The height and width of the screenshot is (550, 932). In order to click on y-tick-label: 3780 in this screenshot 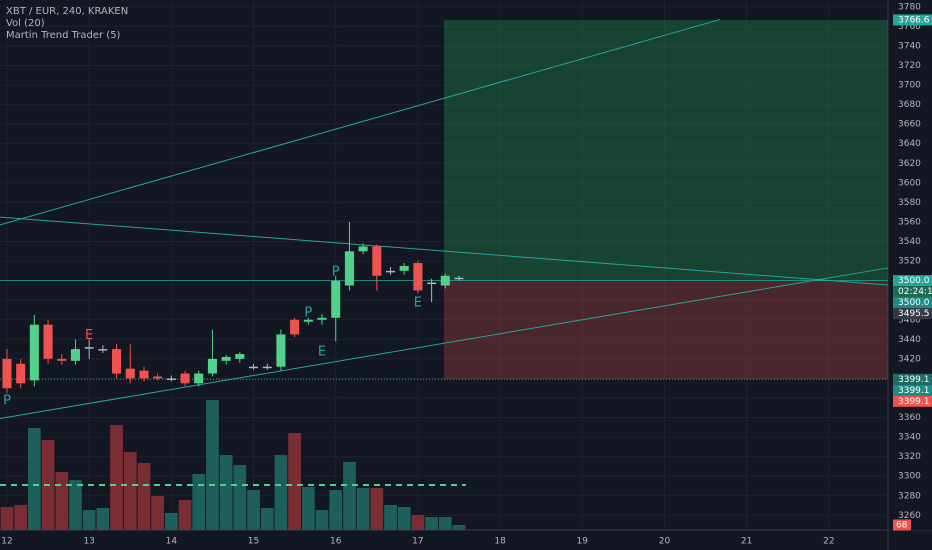, I will do `click(909, 7)`.